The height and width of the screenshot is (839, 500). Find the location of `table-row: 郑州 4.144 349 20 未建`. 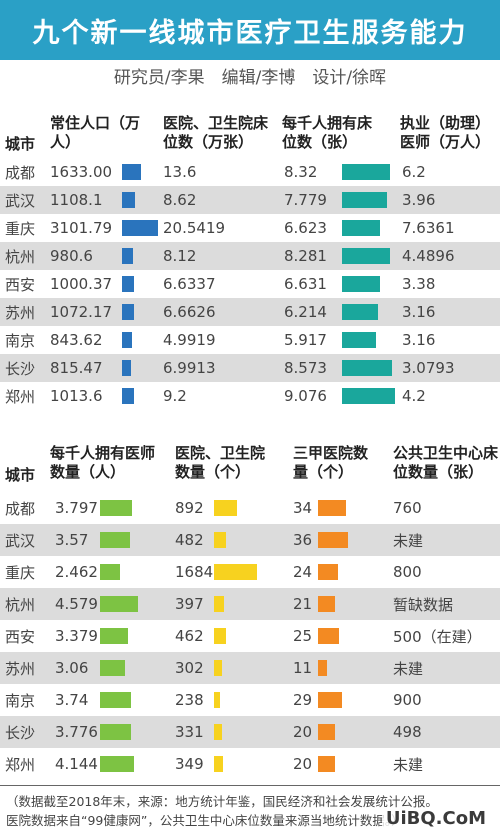

table-row: 郑州 4.144 349 20 未建 is located at coordinates (250, 764).